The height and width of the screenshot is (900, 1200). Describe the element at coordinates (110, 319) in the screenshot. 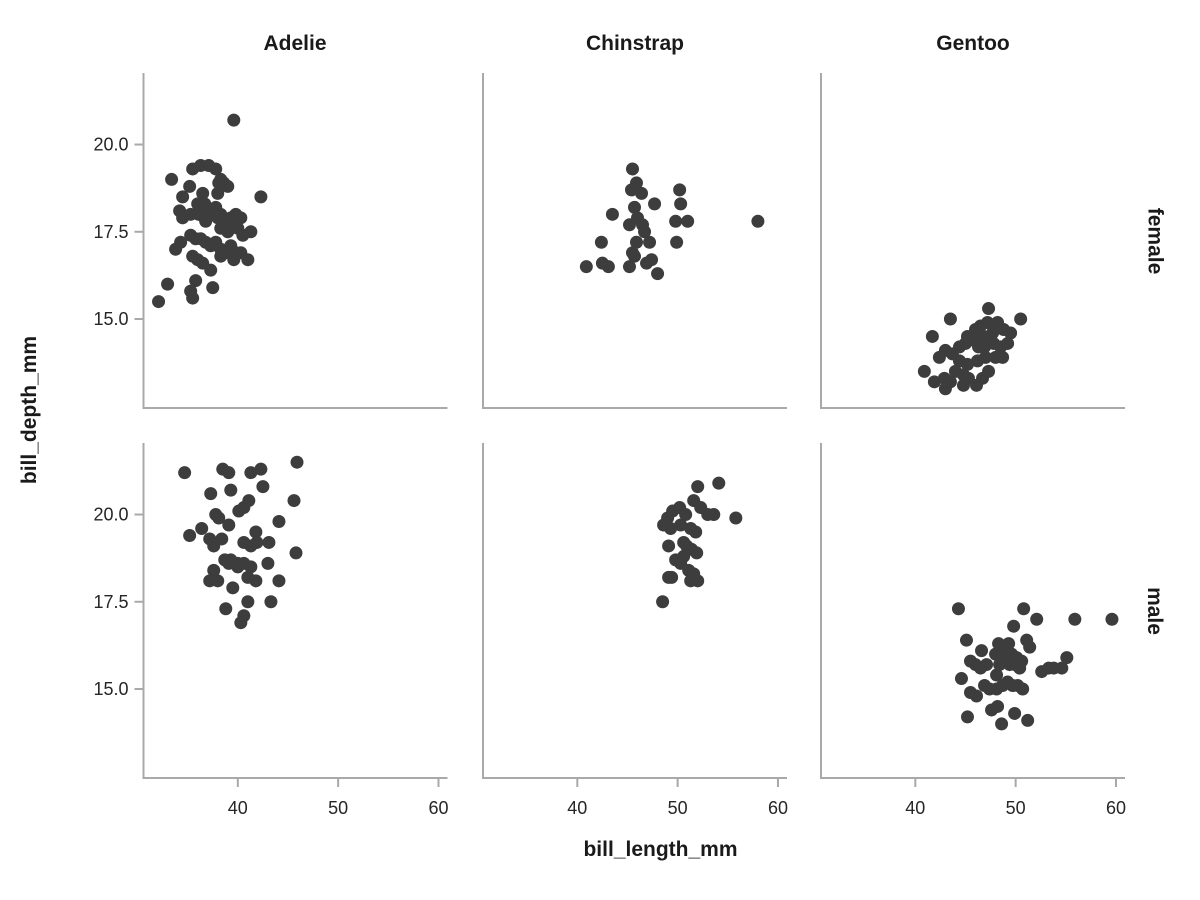

I see `y-tick-label: 15.0` at that location.